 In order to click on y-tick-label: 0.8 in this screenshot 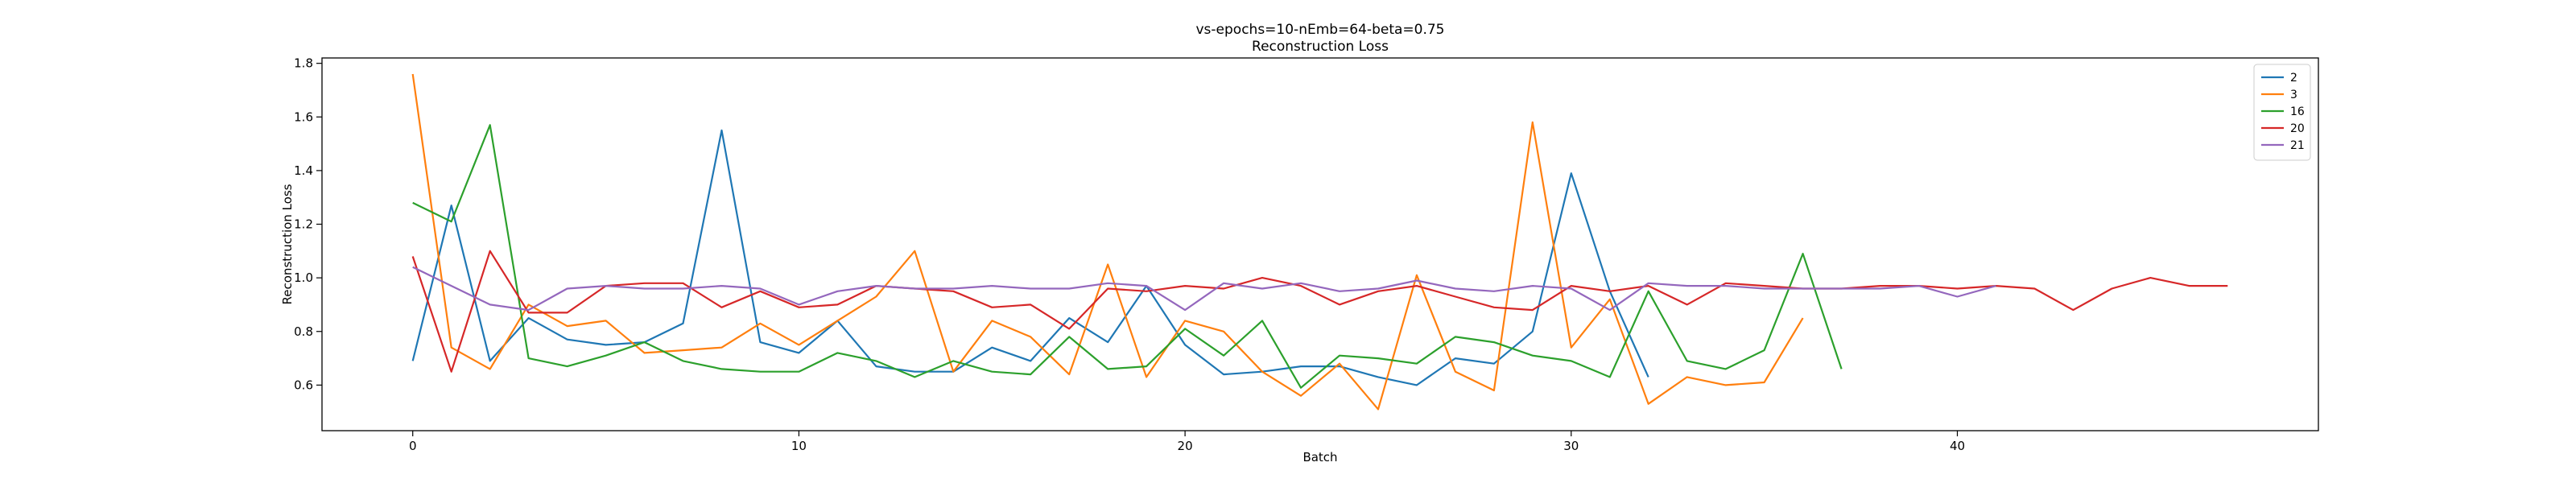, I will do `click(303, 331)`.